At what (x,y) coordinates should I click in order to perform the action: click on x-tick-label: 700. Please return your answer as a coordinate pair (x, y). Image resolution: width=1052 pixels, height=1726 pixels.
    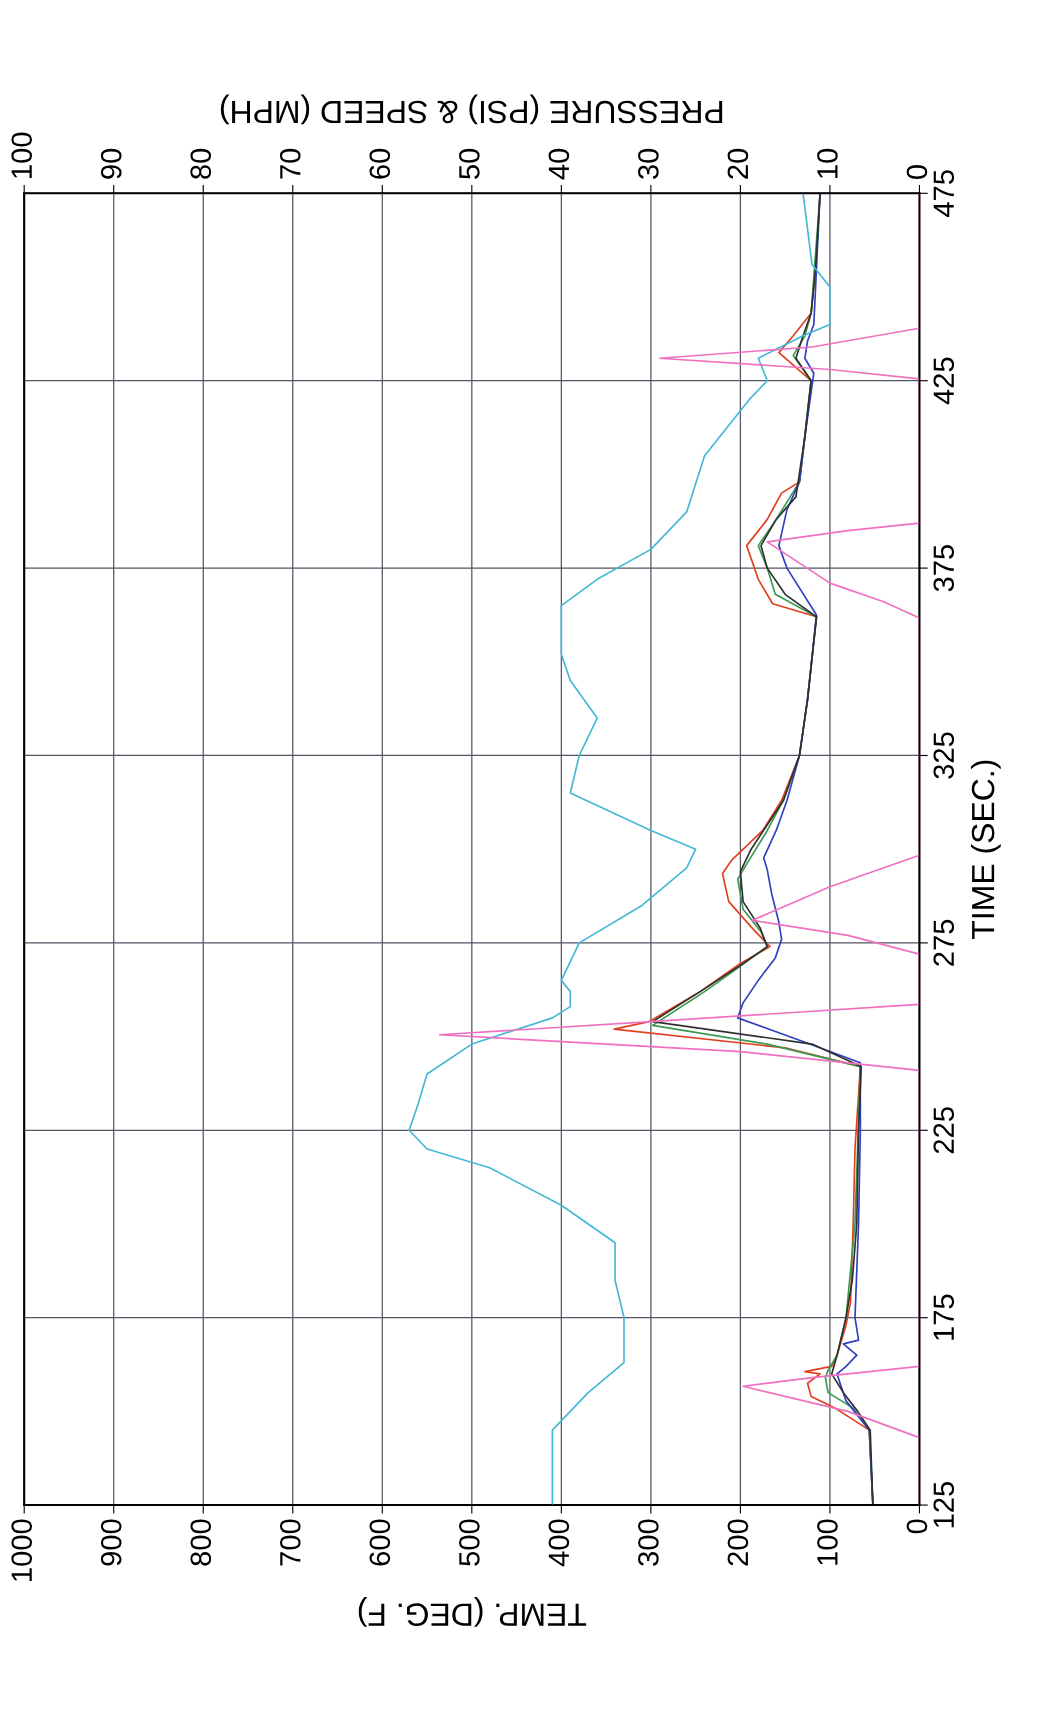
    Looking at the image, I should click on (290, 1542).